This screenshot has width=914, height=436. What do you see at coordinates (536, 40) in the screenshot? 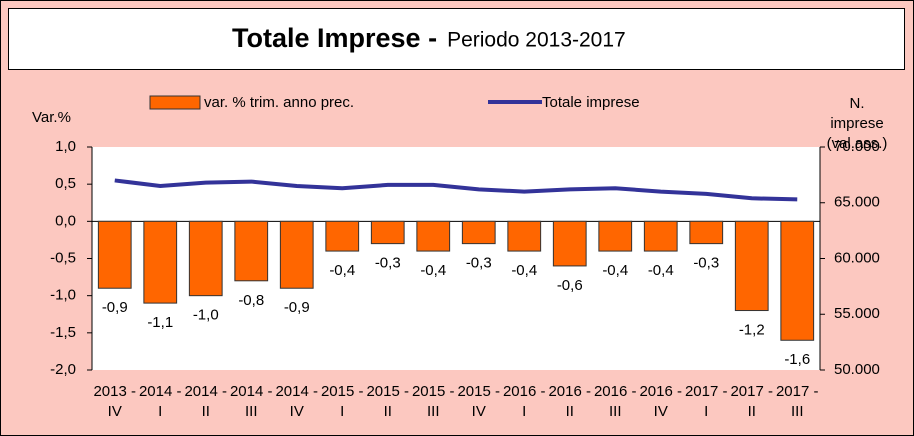
I see `chart-subtitle: Periodo 2013-2017` at bounding box center [536, 40].